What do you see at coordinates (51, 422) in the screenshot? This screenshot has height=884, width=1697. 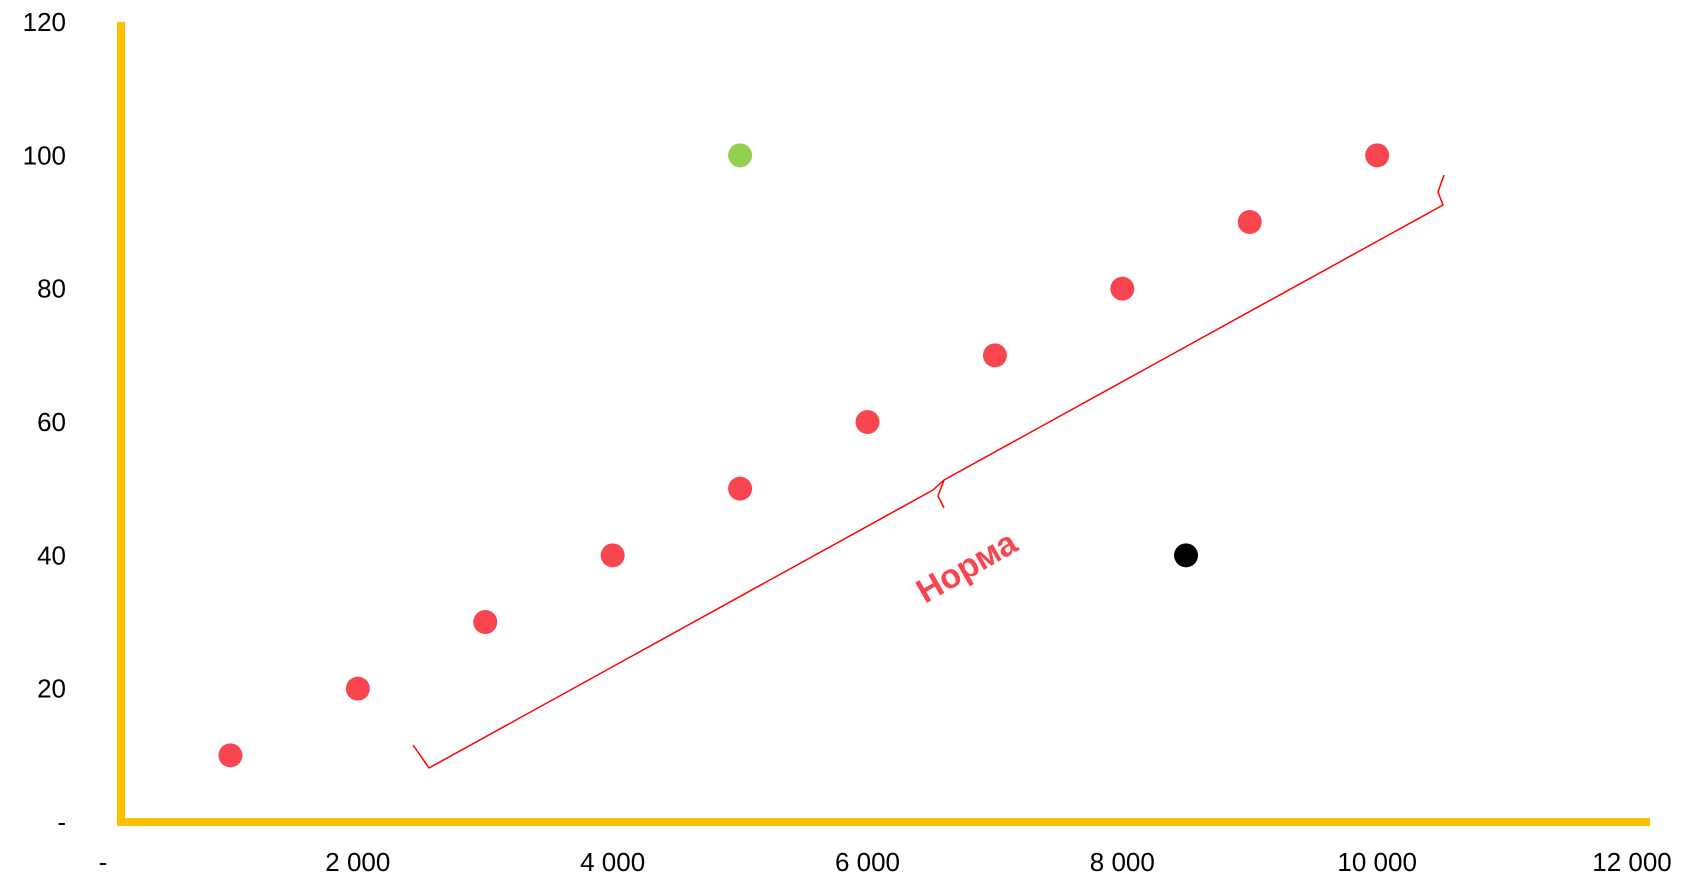 I see `y-tick-label: 60` at bounding box center [51, 422].